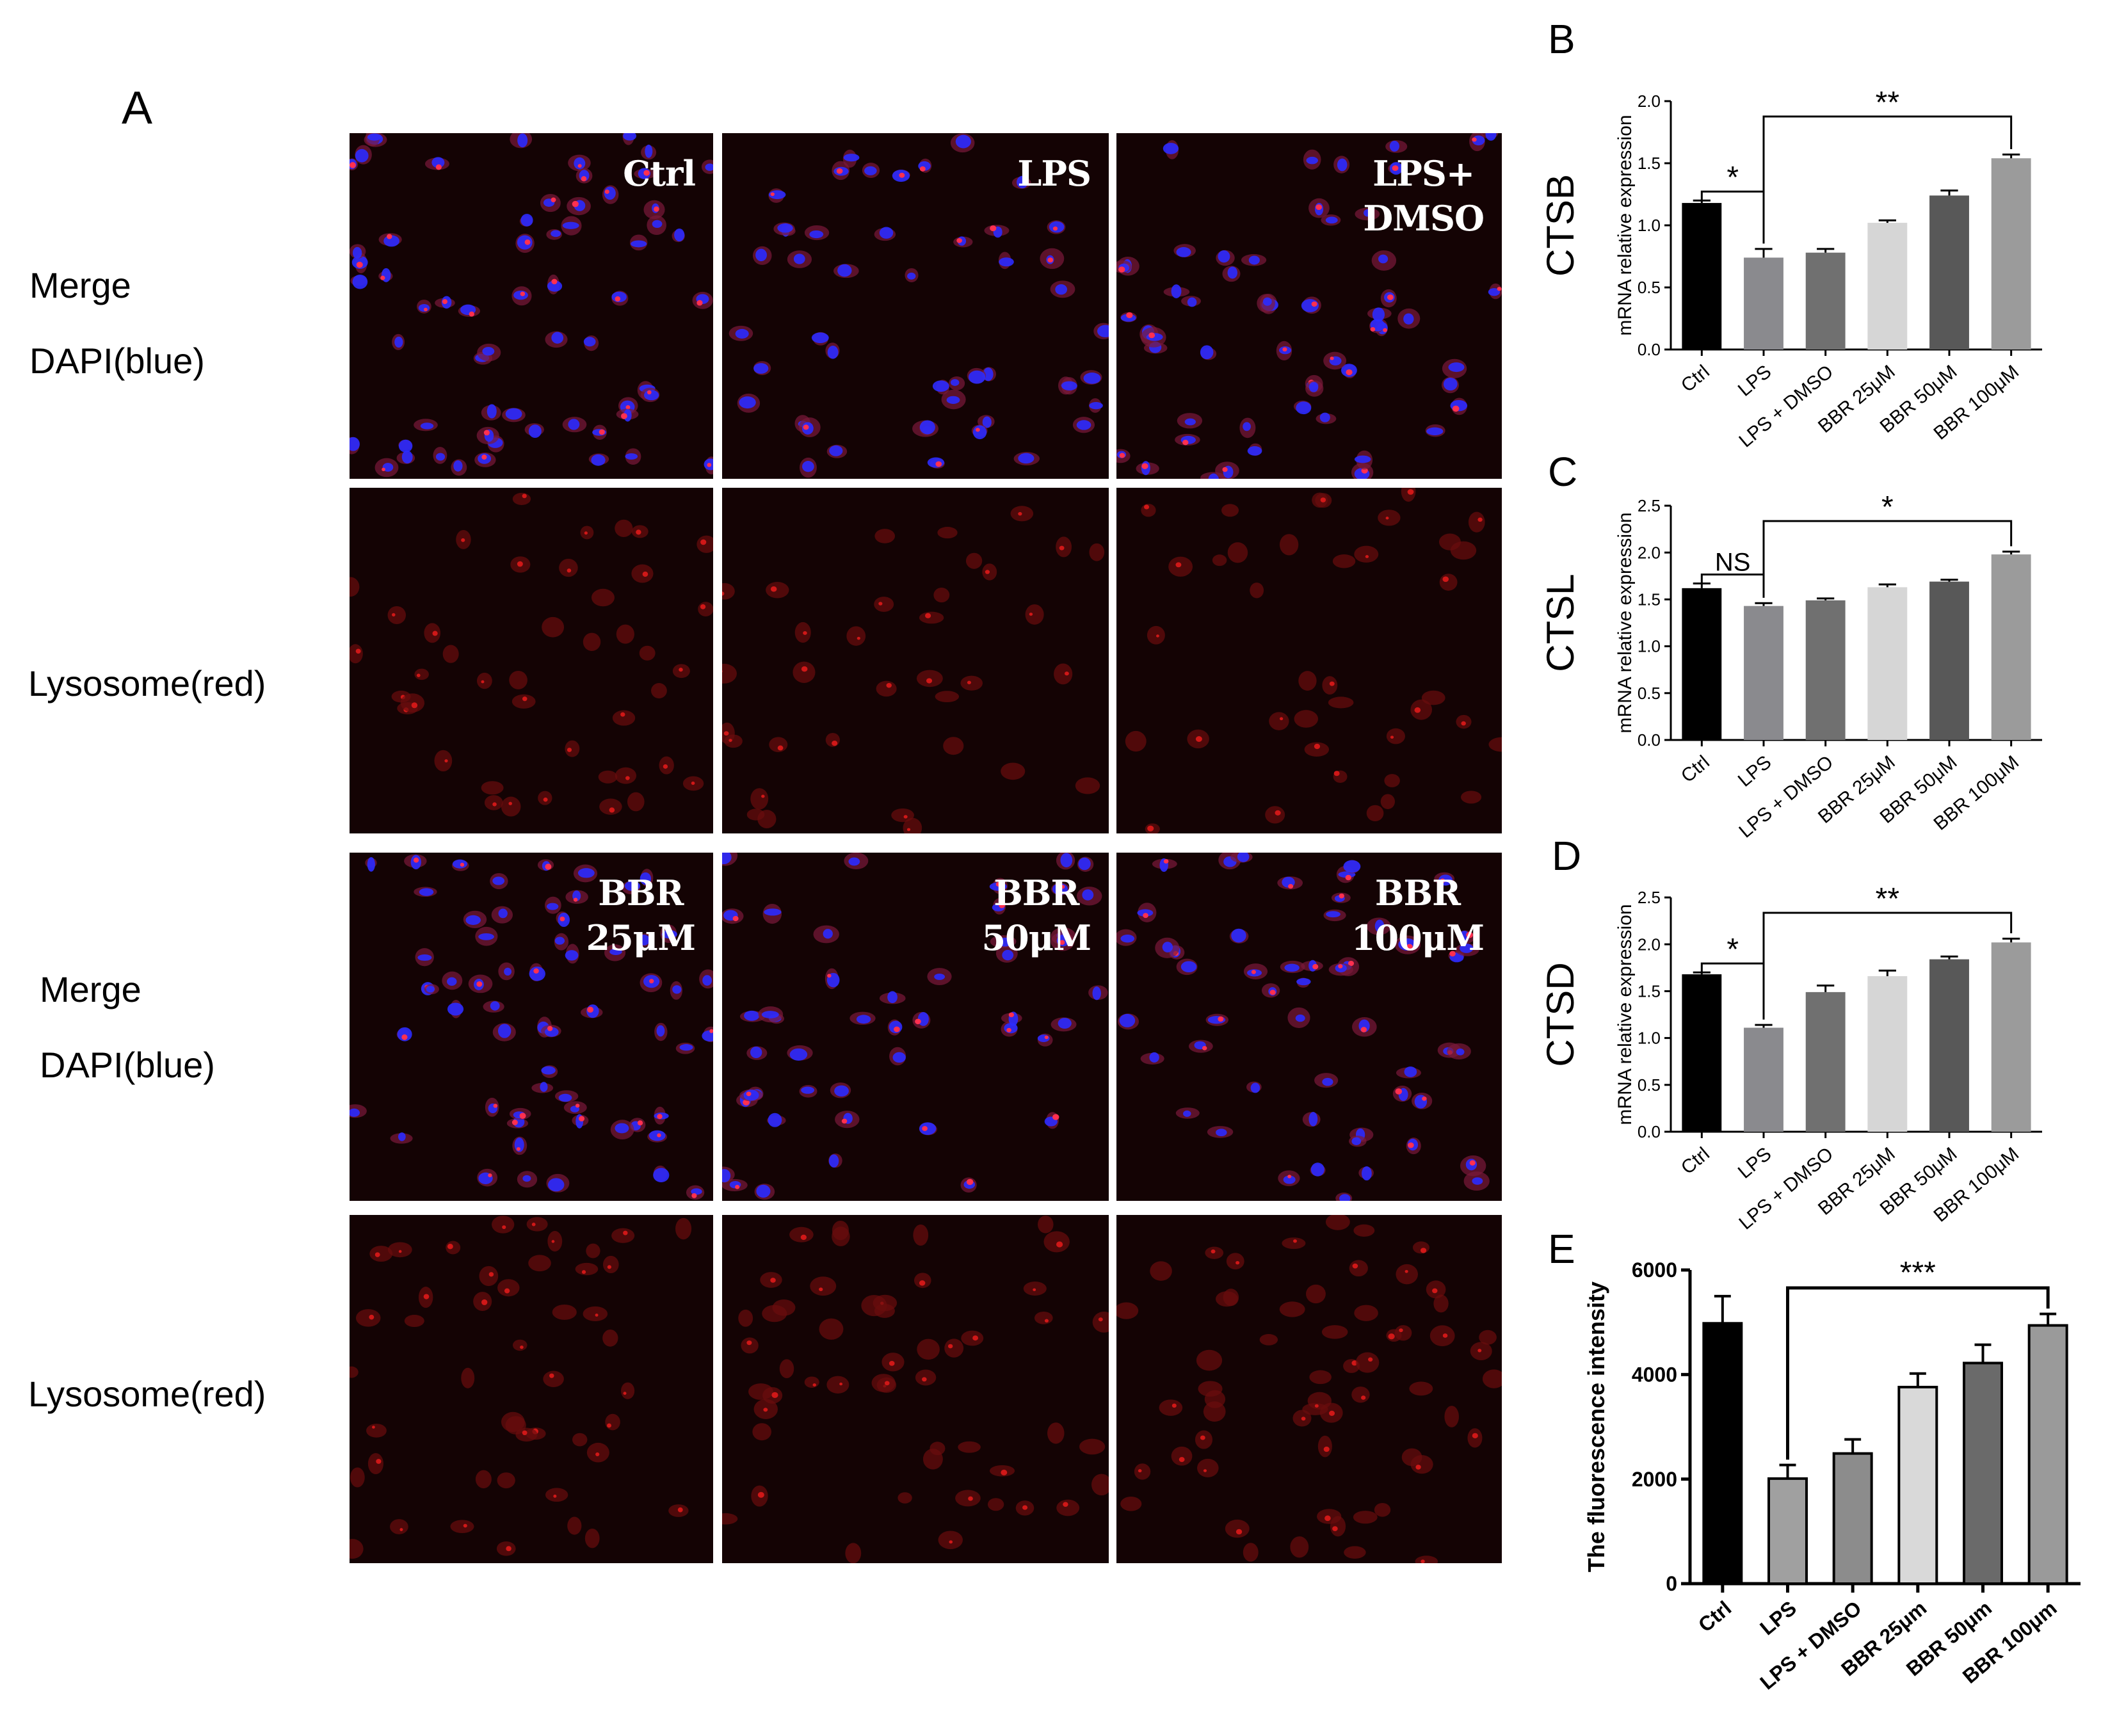 This screenshot has width=2101, height=1736. I want to click on chart-y-tick-label: 6000, so click(1654, 1270).